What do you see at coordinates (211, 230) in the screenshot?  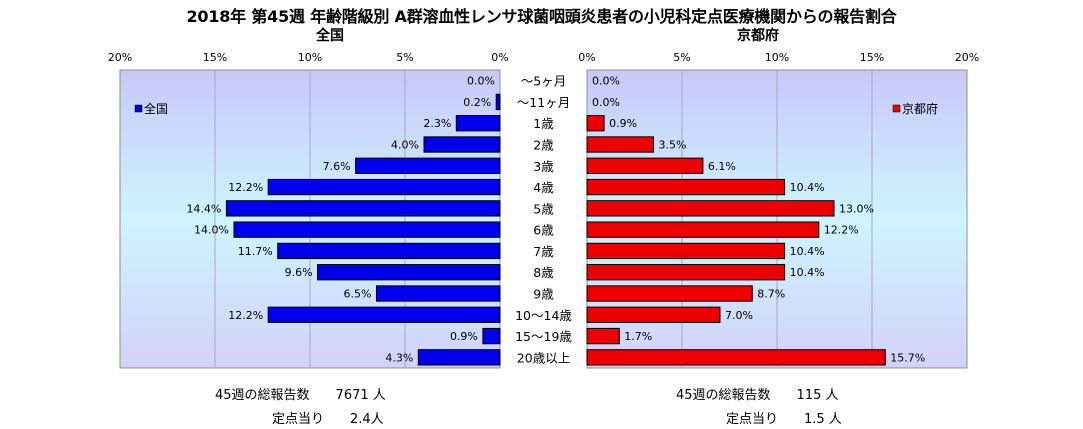 I see `left-value-label: 14.0%` at bounding box center [211, 230].